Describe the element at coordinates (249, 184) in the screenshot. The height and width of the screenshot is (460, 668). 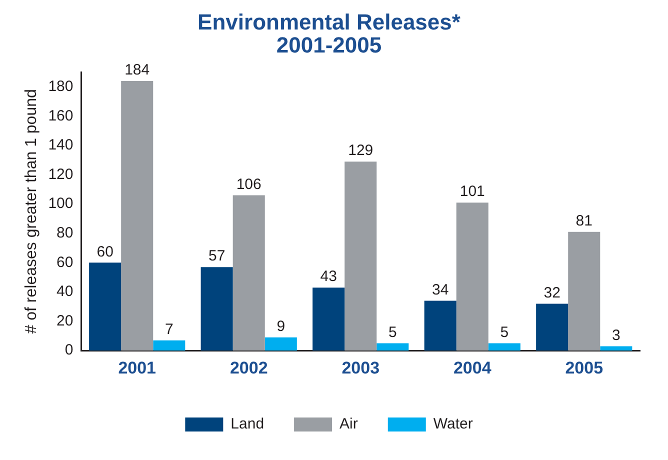
I see `data-label: 106` at that location.